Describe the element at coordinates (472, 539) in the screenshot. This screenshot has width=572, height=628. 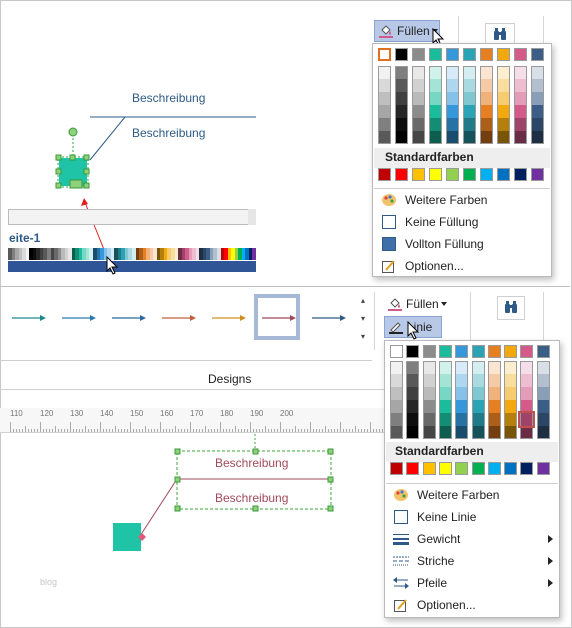
I see `line-weight-item: Gewicht` at that location.